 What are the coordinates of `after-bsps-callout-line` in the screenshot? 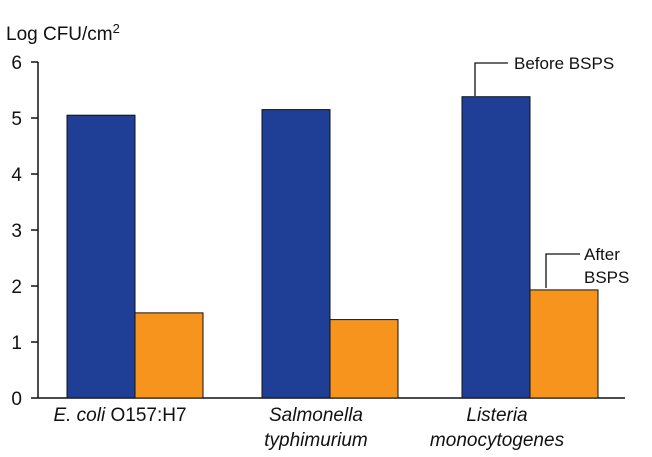 It's located at (562, 270).